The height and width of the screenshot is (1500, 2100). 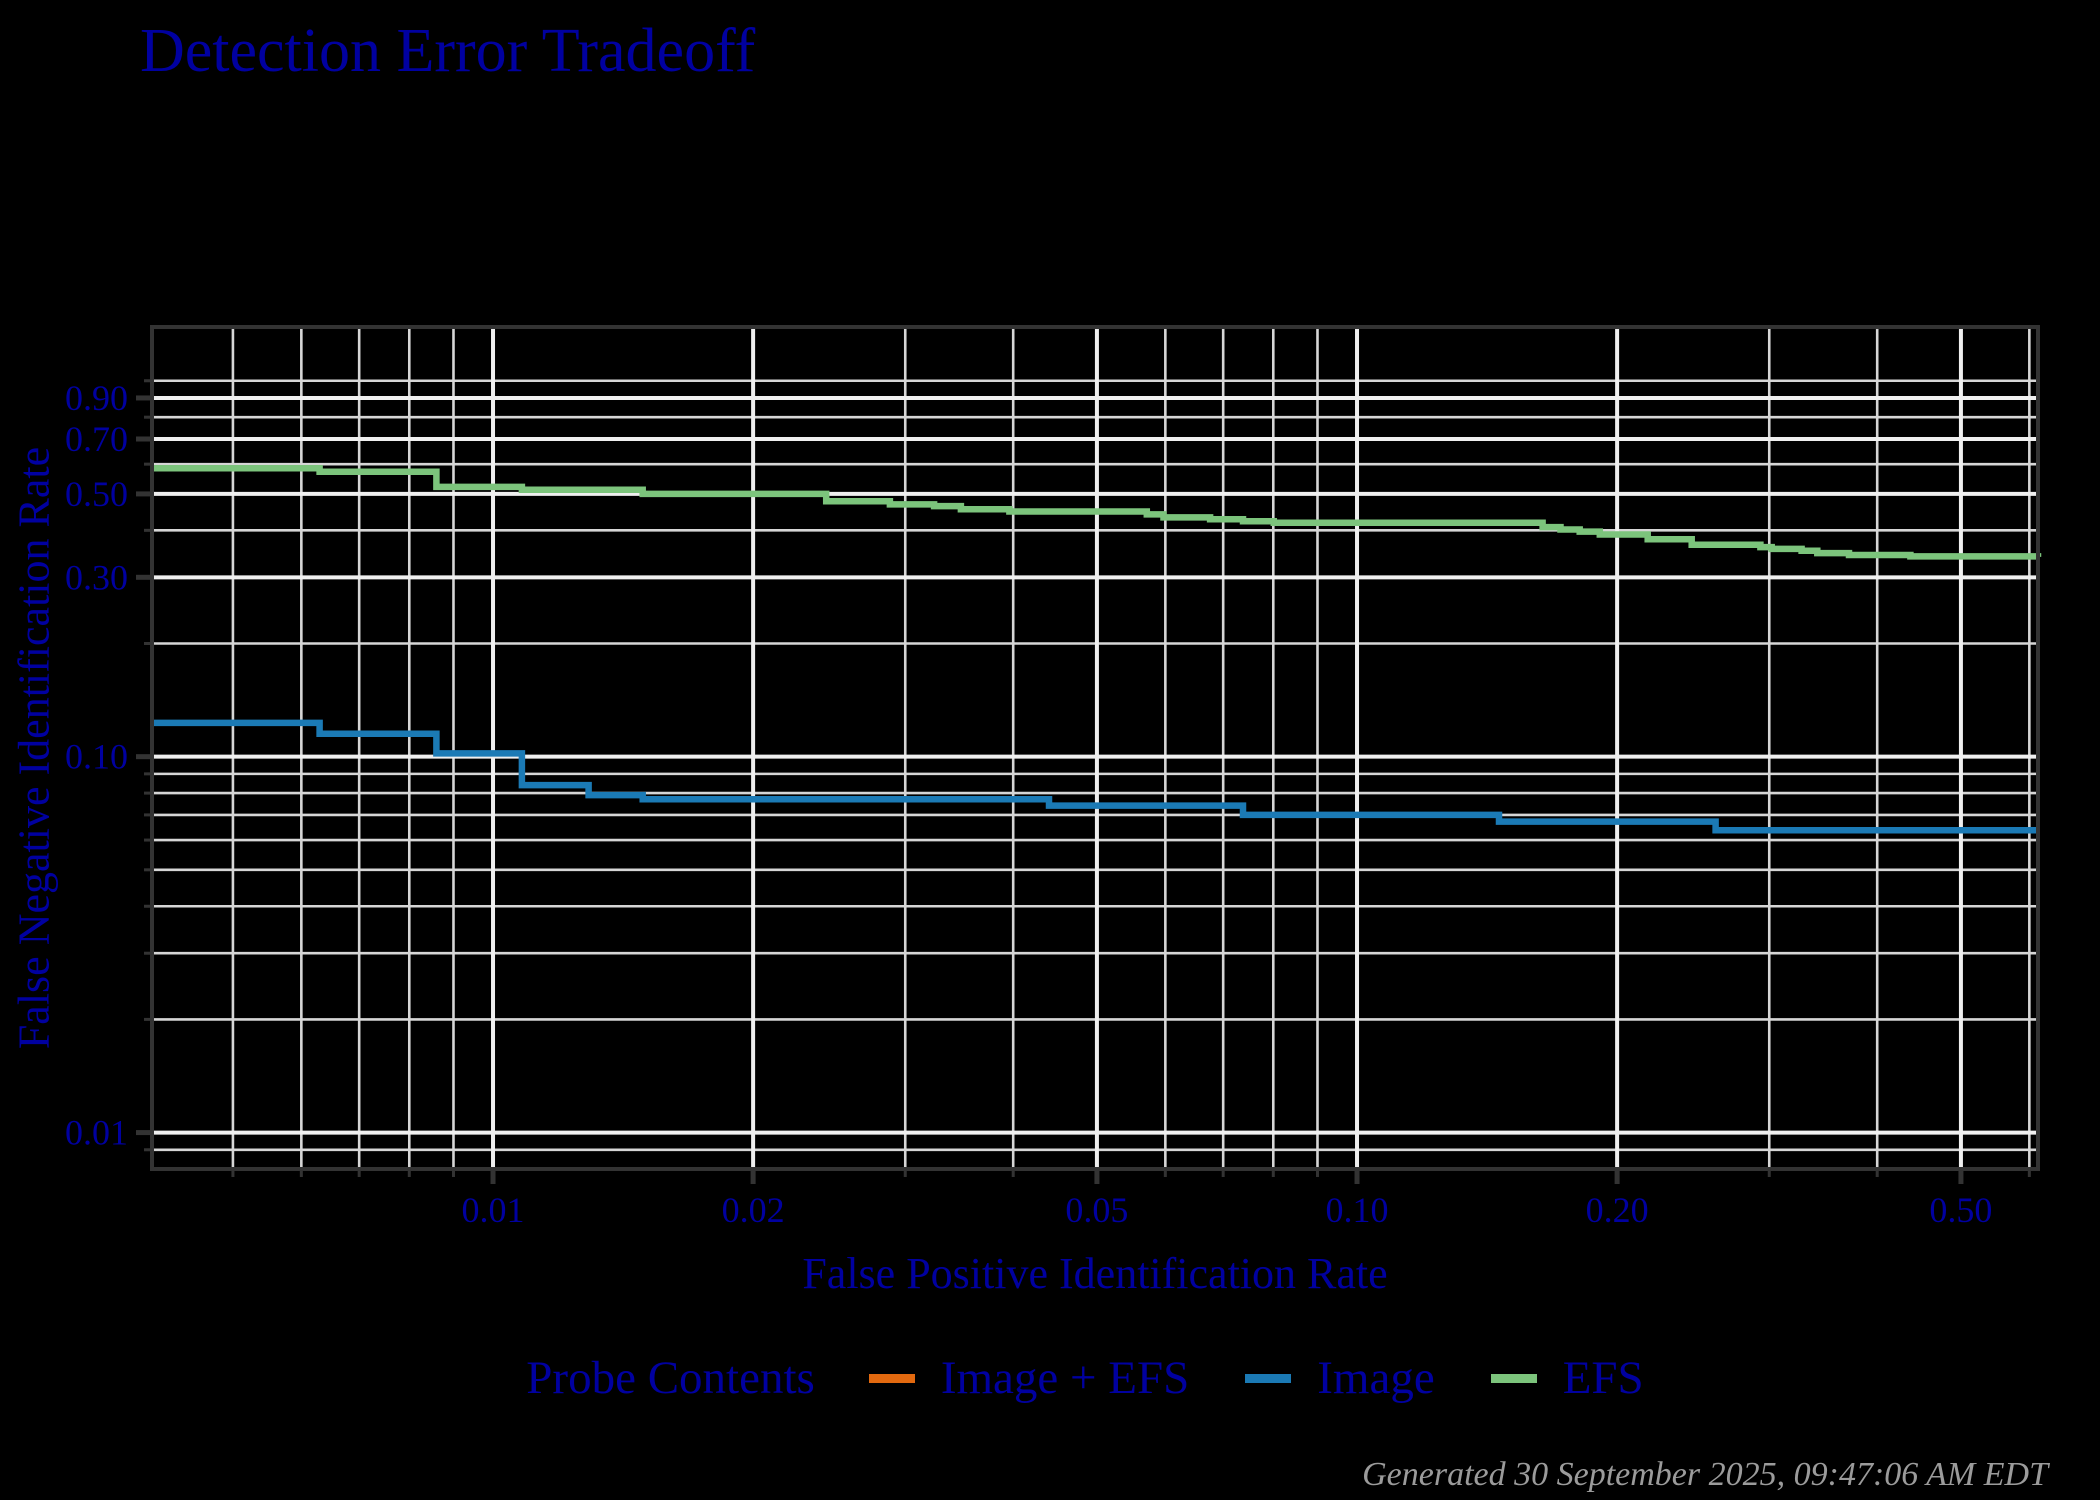 I want to click on x-tick-label: 0.10, so click(x=1357, y=1210).